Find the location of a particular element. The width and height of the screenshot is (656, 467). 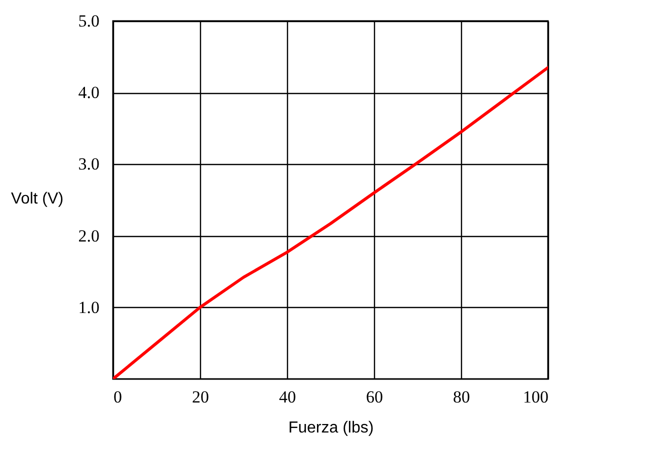

x-tick-label: 80 is located at coordinates (461, 397).